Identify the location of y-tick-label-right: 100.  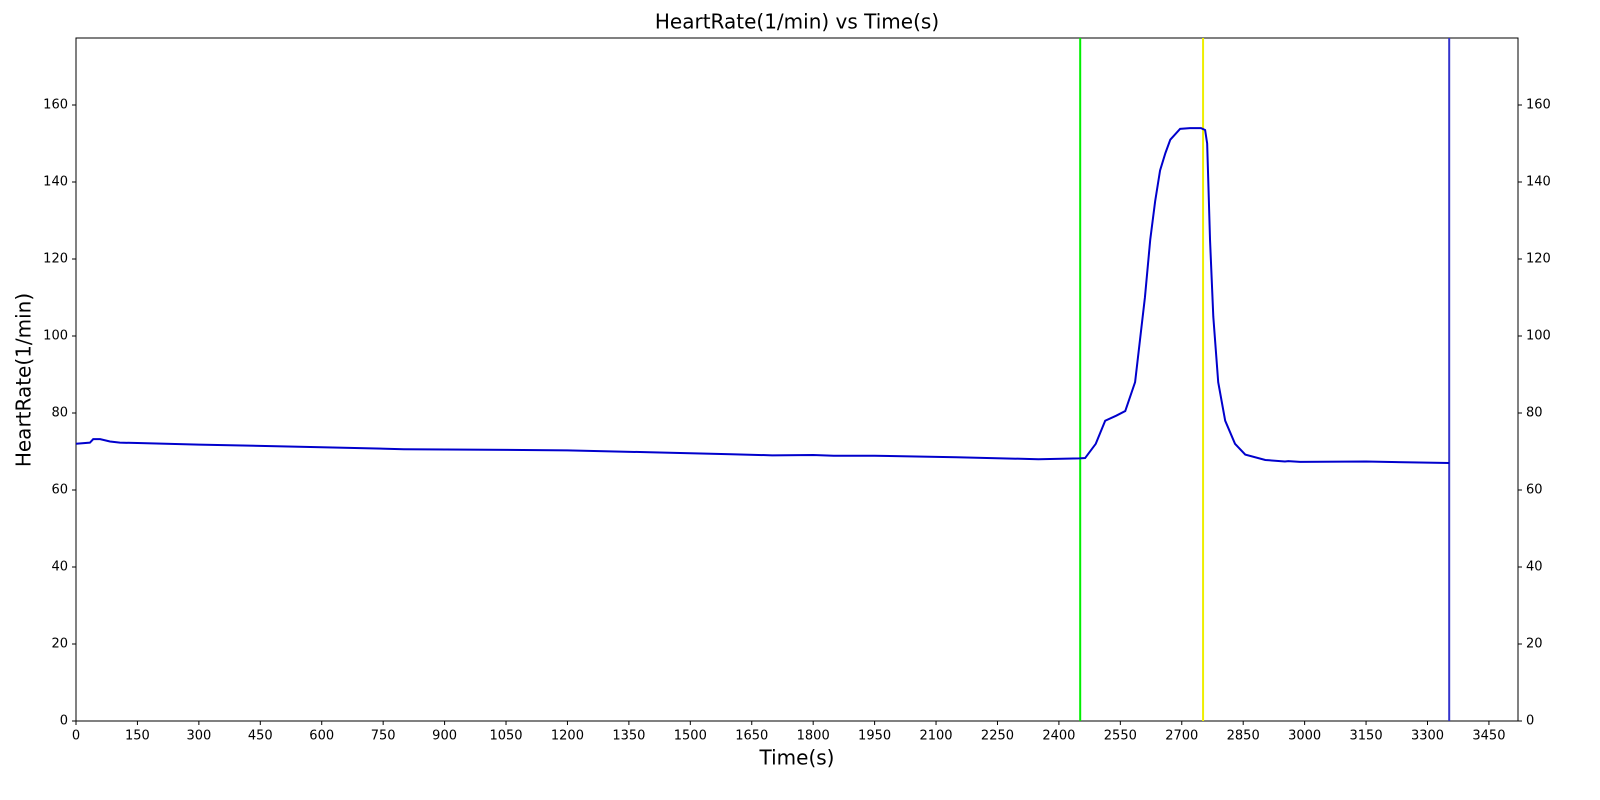
(1538, 335).